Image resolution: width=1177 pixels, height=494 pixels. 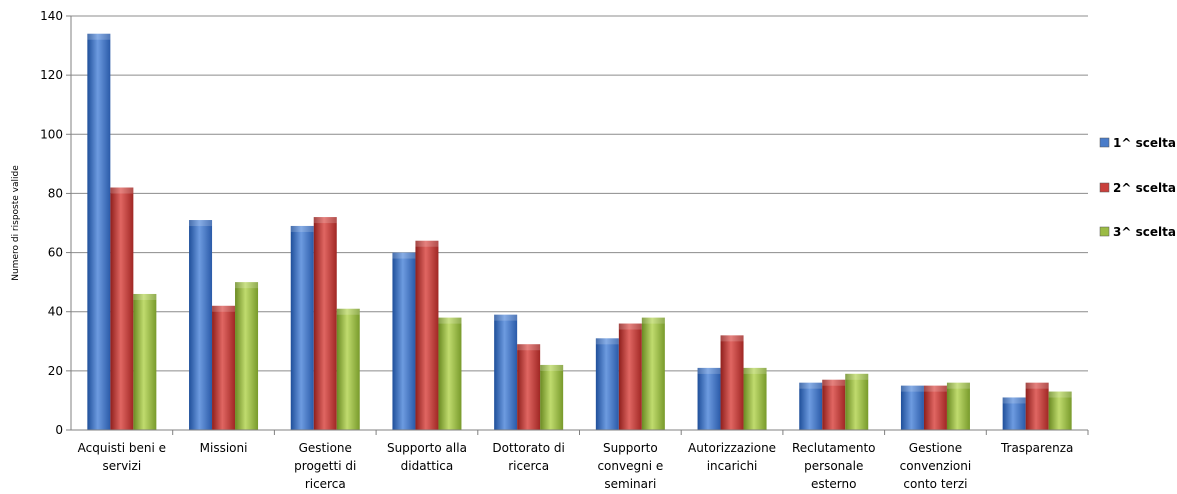 I want to click on legend-label: 1^ scelta, so click(x=1144, y=143).